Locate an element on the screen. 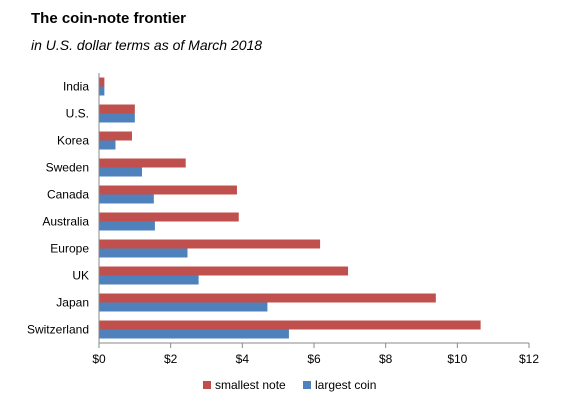  legend-label-smallest-note: smallest note is located at coordinates (250, 385).